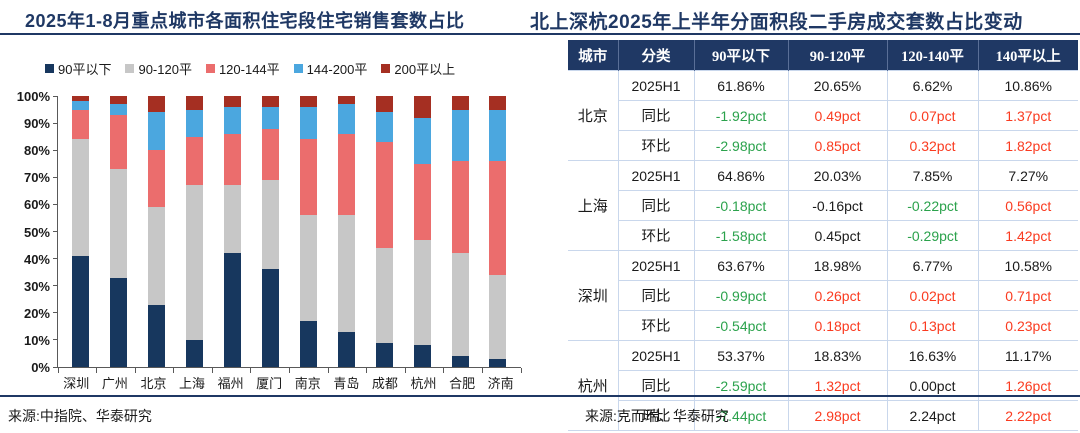 The image size is (1080, 433). I want to click on value-cell: 18.83%, so click(837, 355).